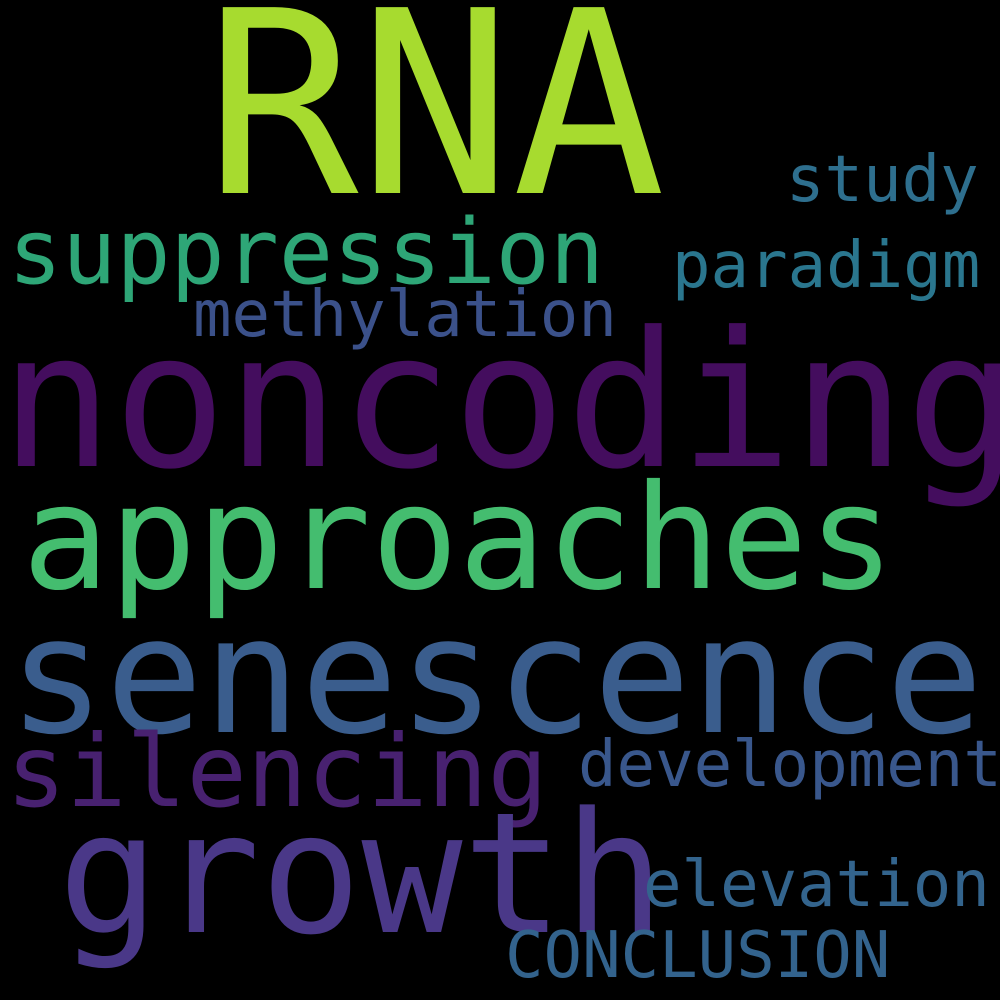 The image size is (1000, 1000). I want to click on word-study: study, so click(882, 180).